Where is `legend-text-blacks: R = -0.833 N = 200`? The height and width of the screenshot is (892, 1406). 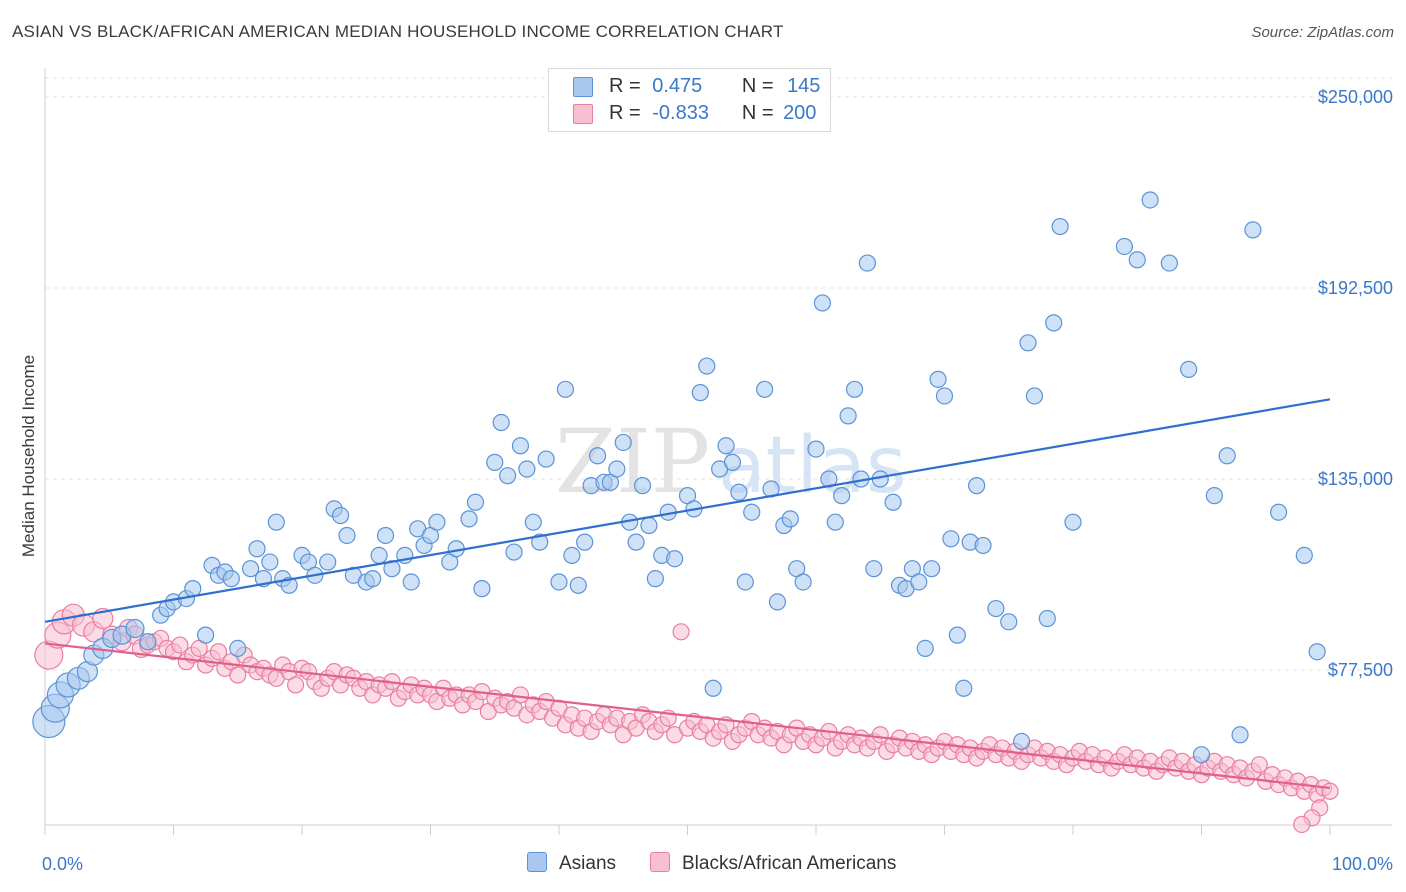
legend-text-blacks: R = -0.833 N = 200 is located at coordinates (712, 113).